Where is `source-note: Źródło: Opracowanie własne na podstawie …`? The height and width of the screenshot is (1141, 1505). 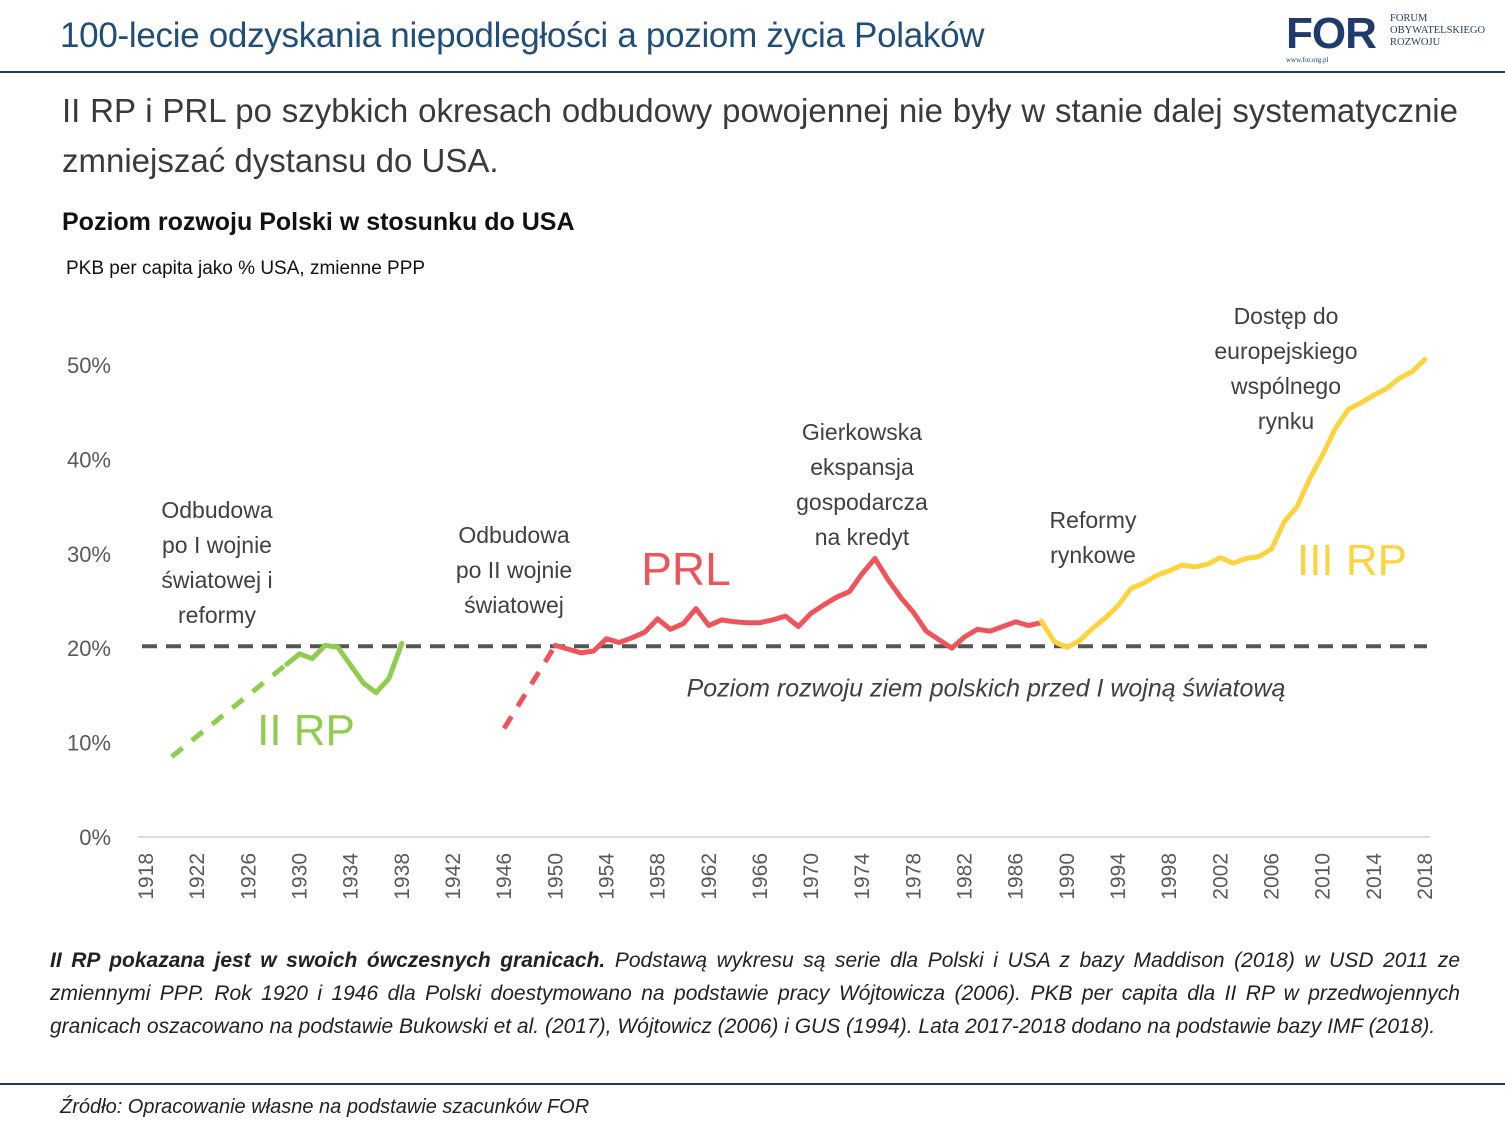
source-note: Źródło: Opracowanie własne na podstawie … is located at coordinates (325, 1107).